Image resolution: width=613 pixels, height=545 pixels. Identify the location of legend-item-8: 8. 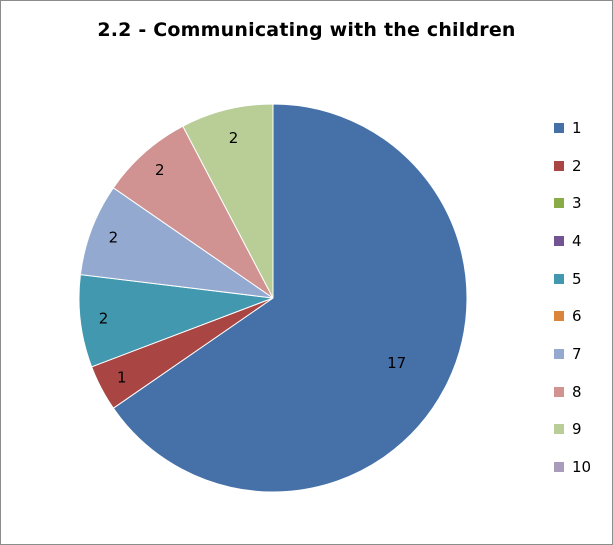
(572, 392).